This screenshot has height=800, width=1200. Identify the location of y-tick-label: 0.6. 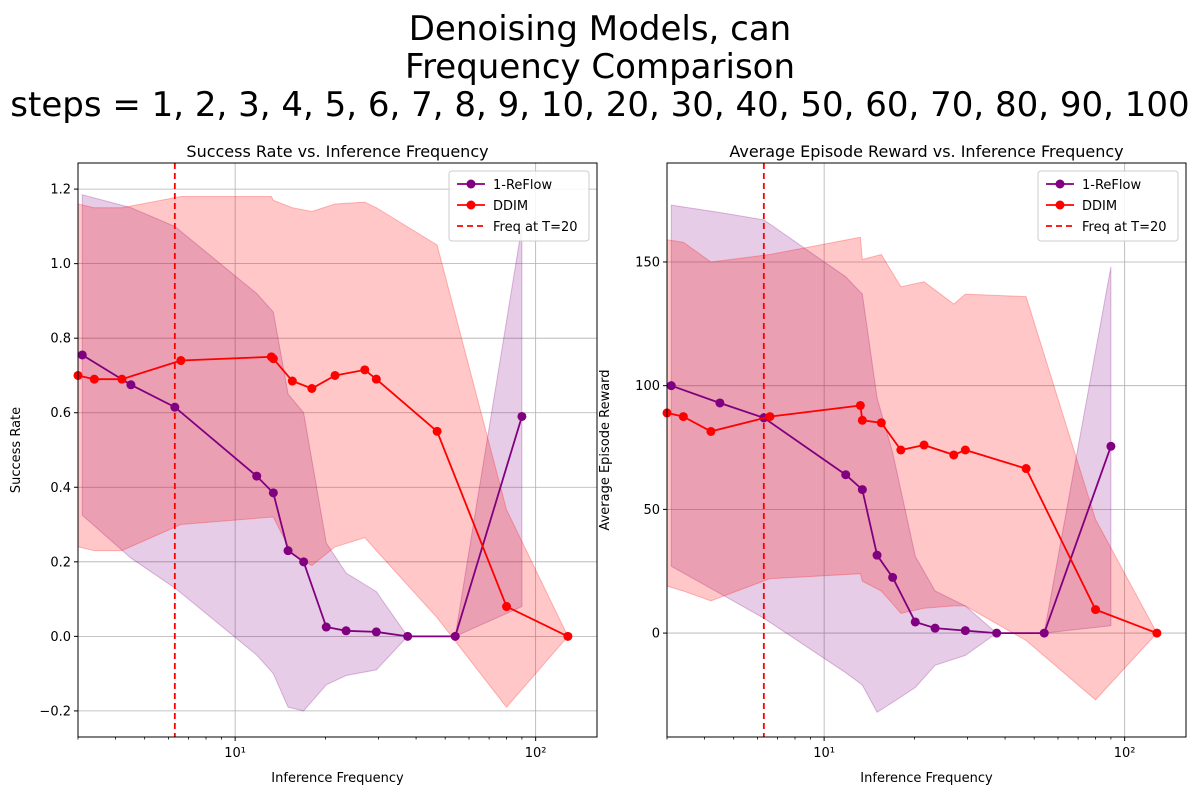
(60, 413).